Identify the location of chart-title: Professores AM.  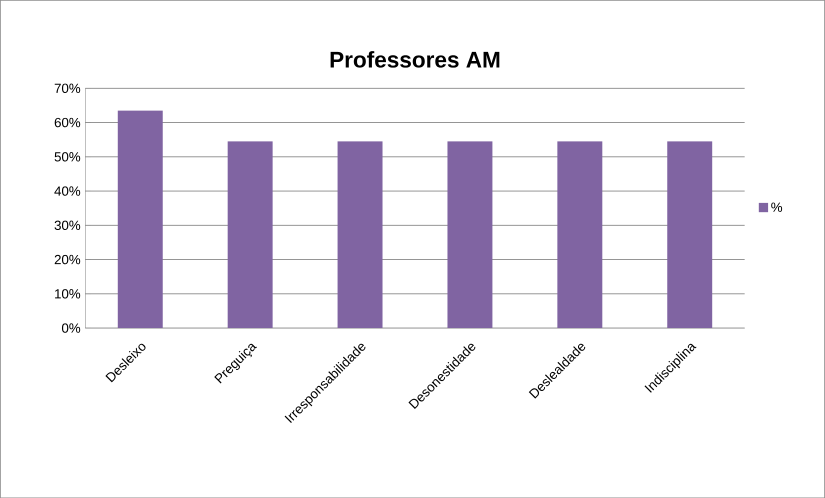
(415, 59).